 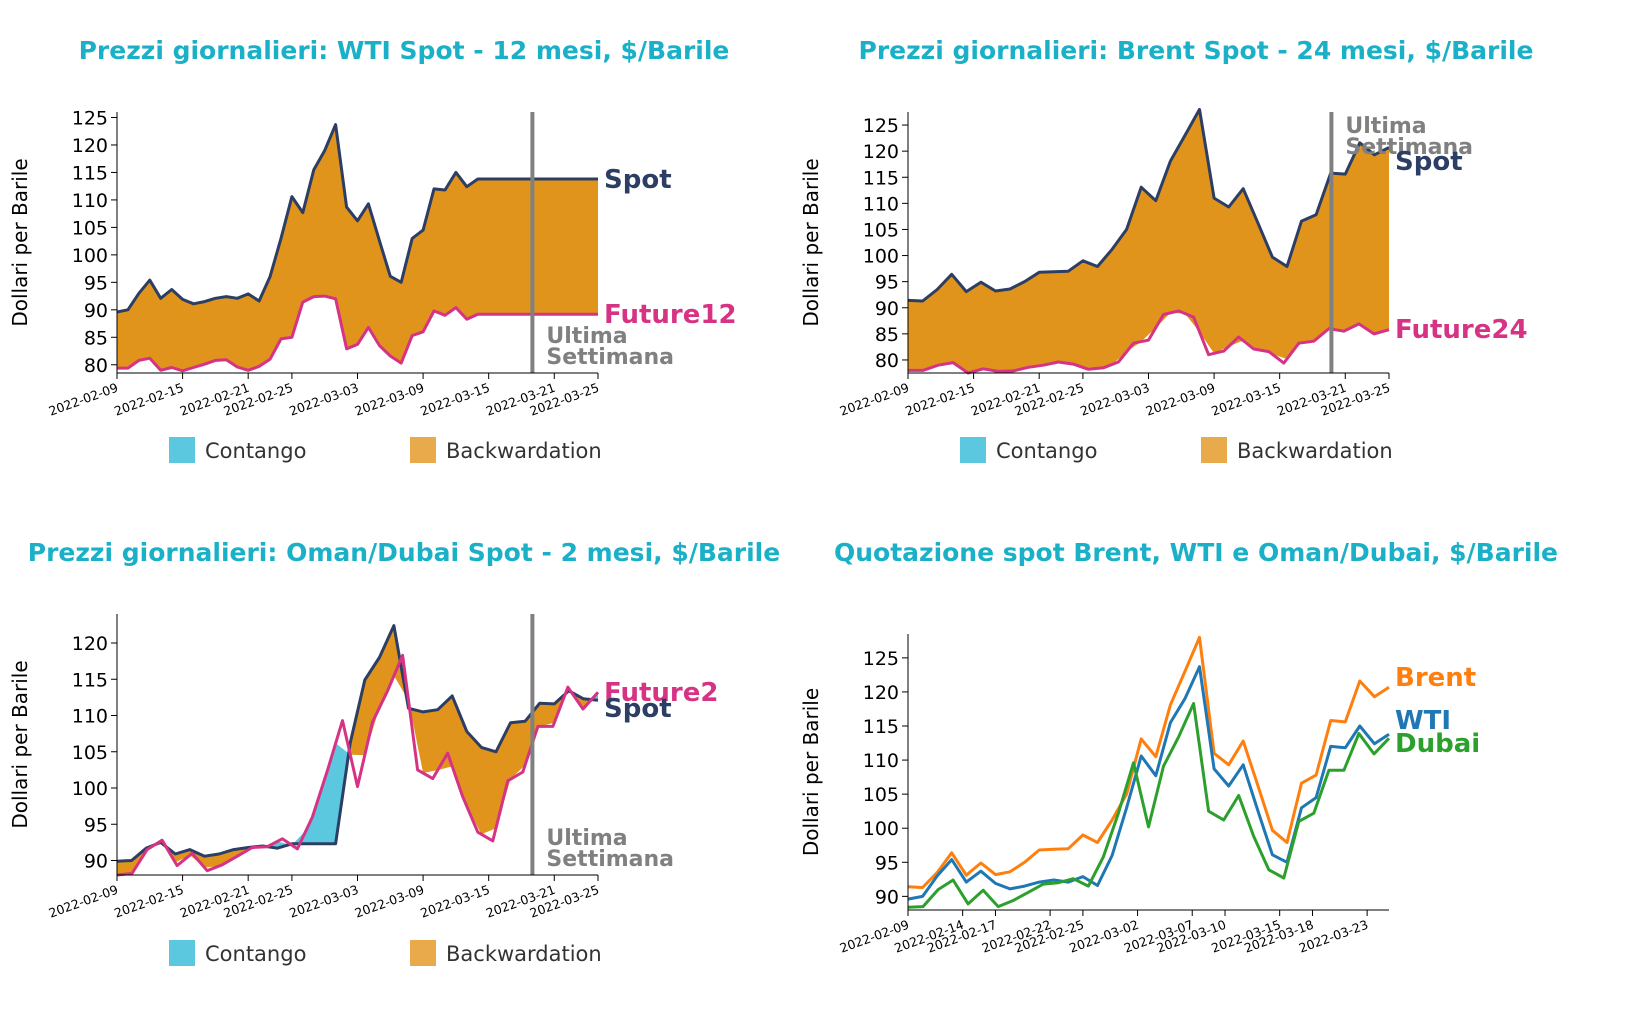 What do you see at coordinates (661, 693) in the screenshot?
I see `future-end-label: Future2` at bounding box center [661, 693].